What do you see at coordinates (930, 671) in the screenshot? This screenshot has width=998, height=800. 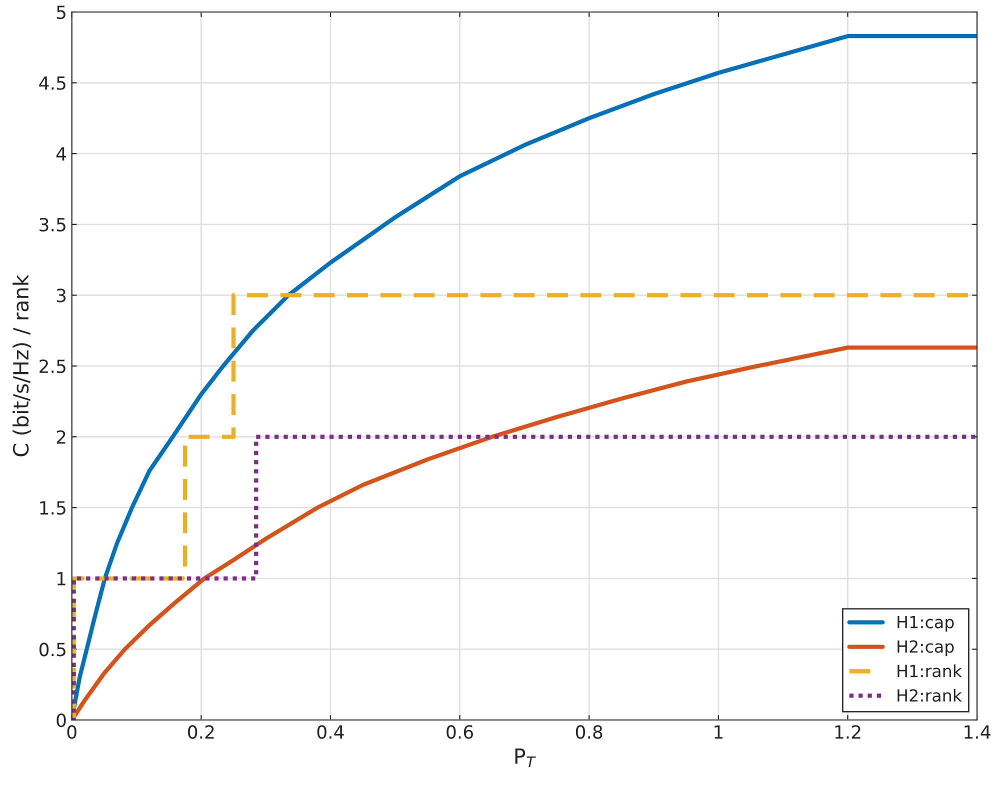 I see `legend-label: H1:rank` at bounding box center [930, 671].